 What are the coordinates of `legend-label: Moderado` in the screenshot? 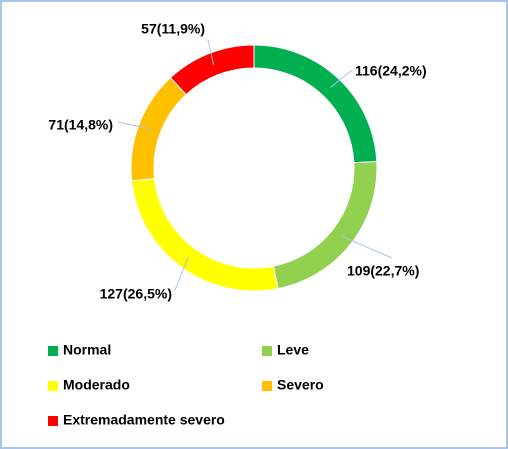 It's located at (96, 385).